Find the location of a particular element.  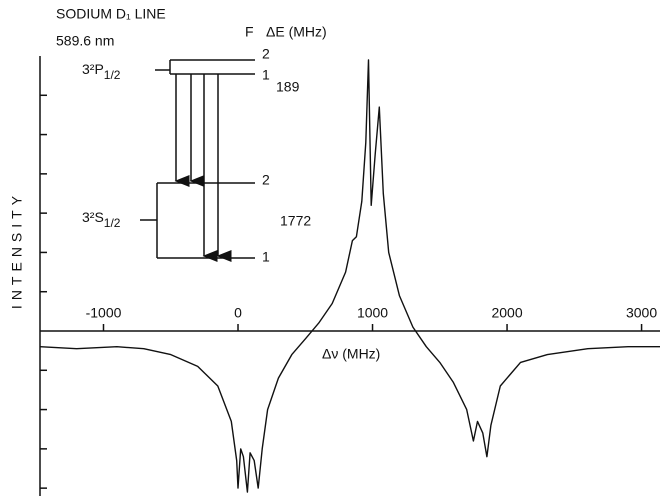

f-header: F is located at coordinates (249, 32).